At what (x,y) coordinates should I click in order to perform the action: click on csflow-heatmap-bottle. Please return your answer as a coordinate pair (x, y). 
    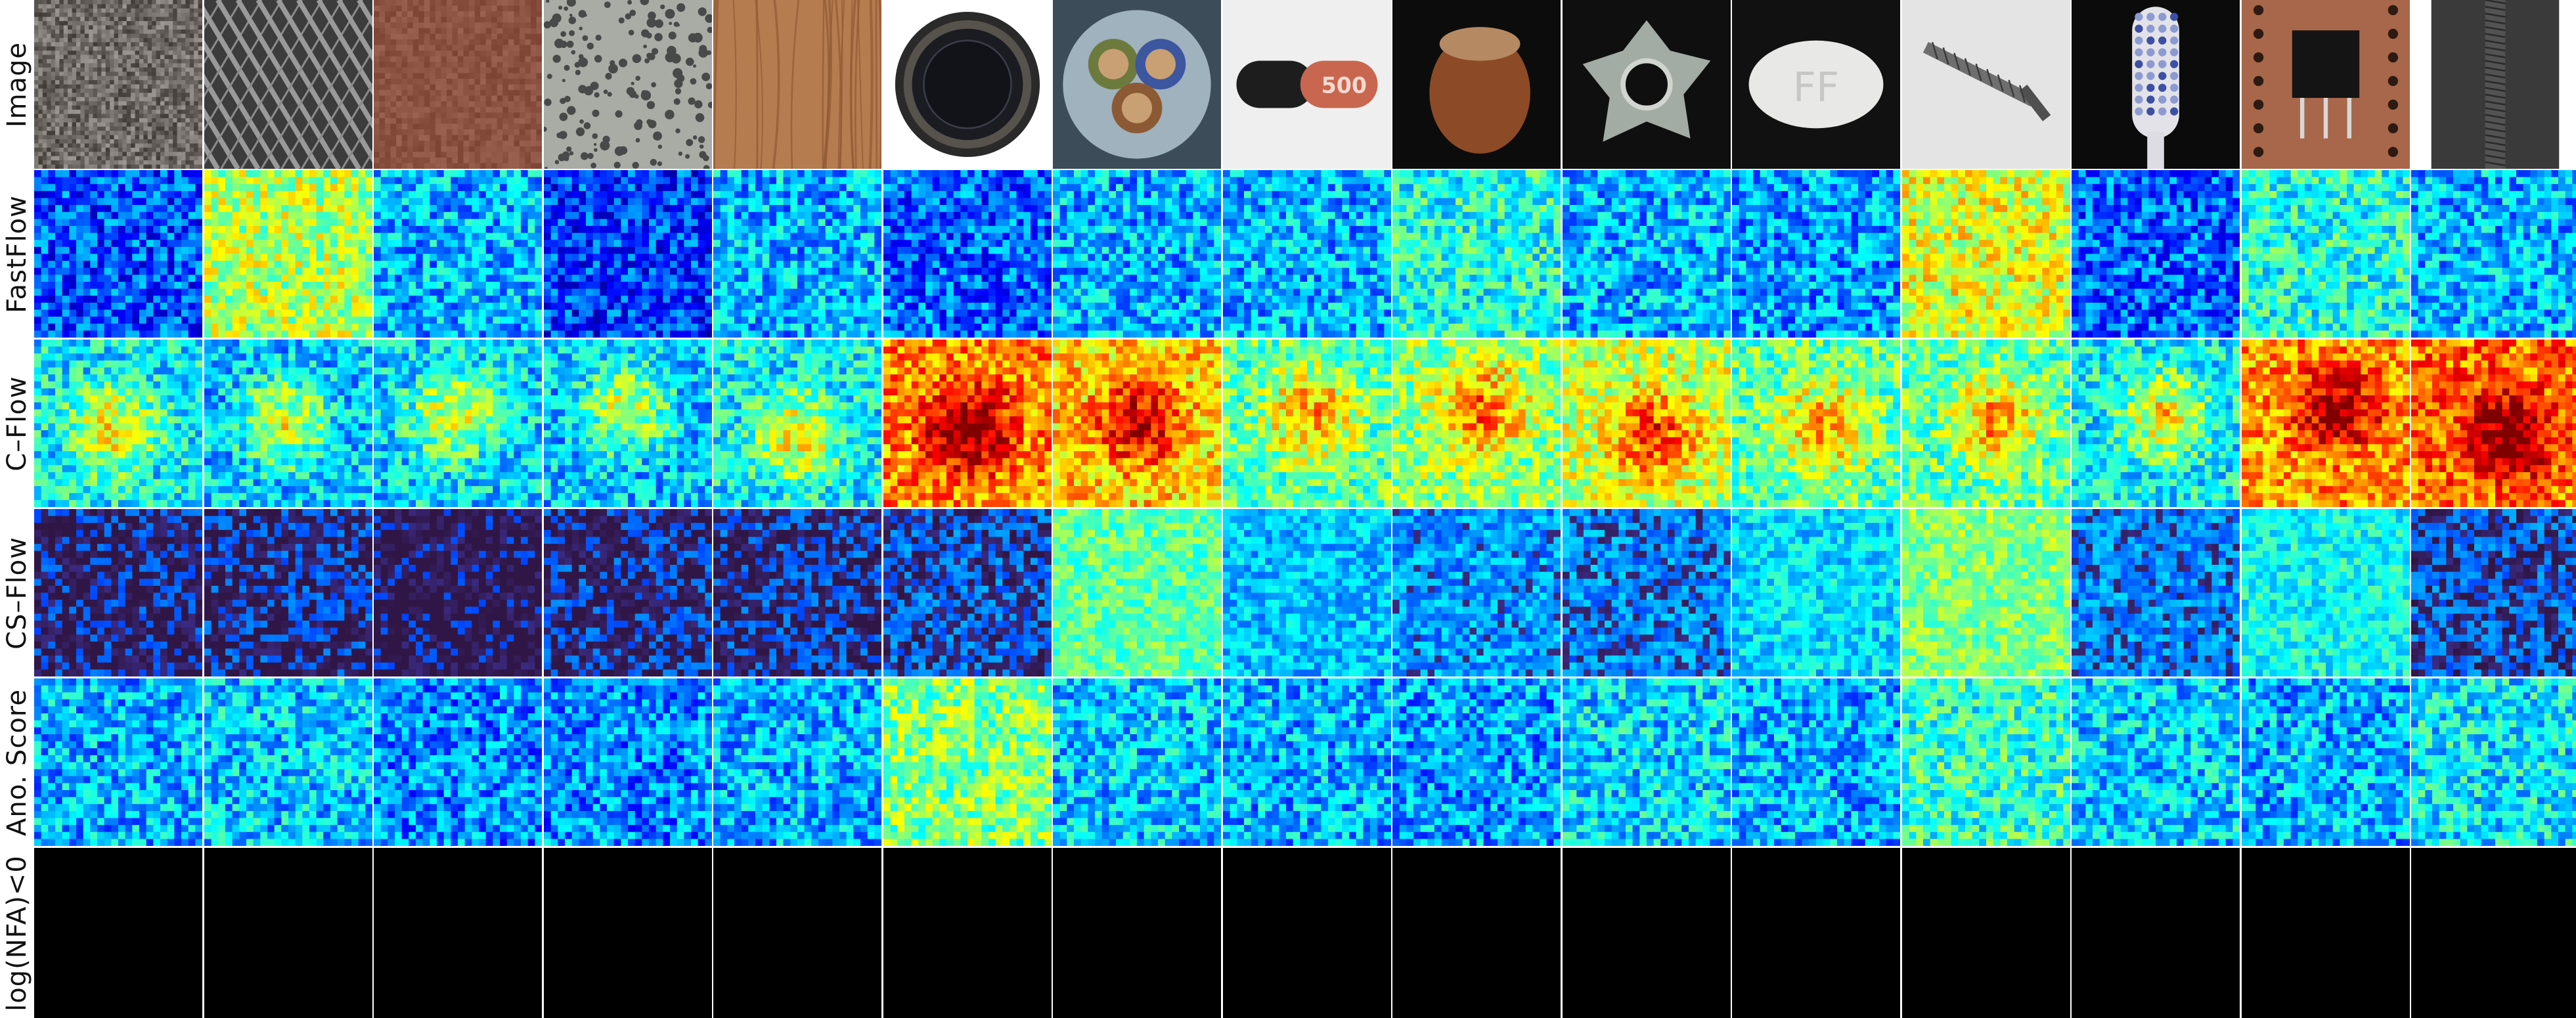
    Looking at the image, I should click on (968, 592).